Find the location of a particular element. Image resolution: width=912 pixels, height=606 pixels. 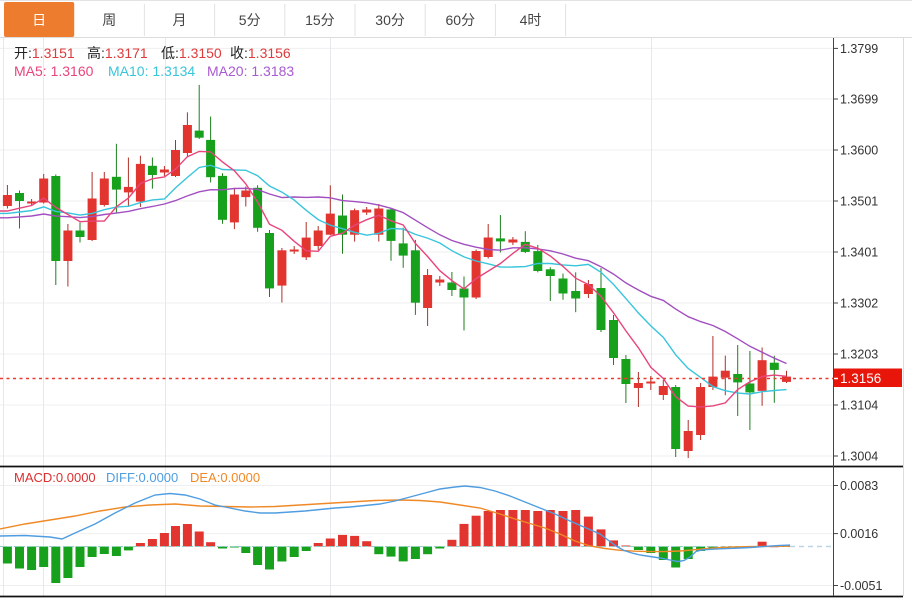

svg-text: 1.3699 is located at coordinates (859, 100).